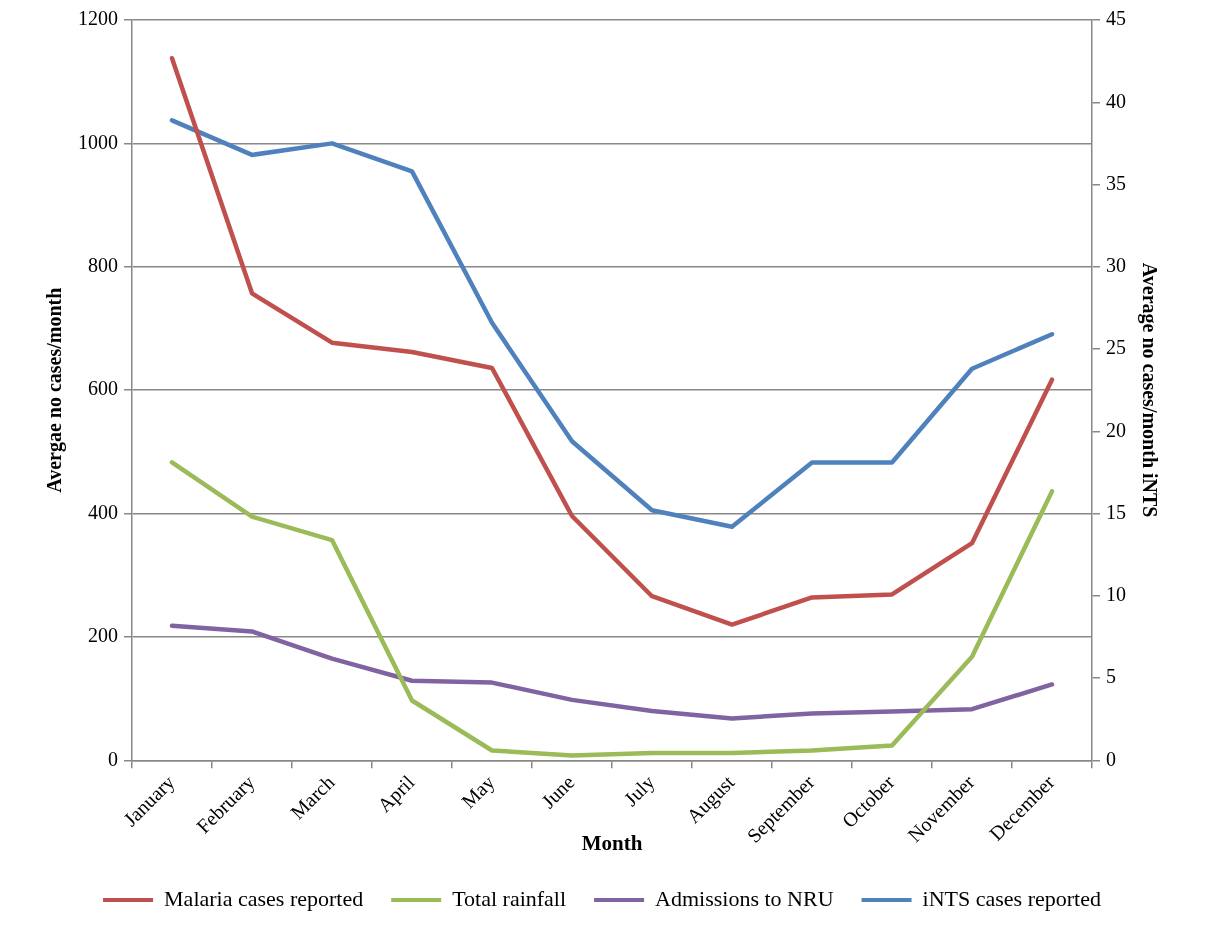  What do you see at coordinates (103, 635) in the screenshot?
I see `y-tick-label: 200` at bounding box center [103, 635].